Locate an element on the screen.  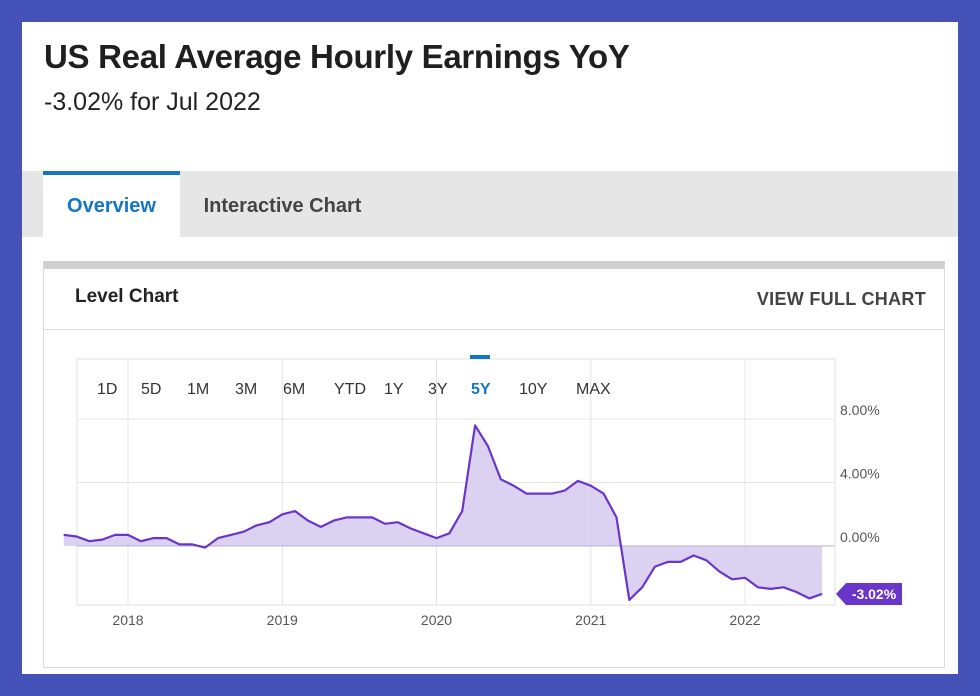
range-button-3y: 3Y is located at coordinates (438, 389).